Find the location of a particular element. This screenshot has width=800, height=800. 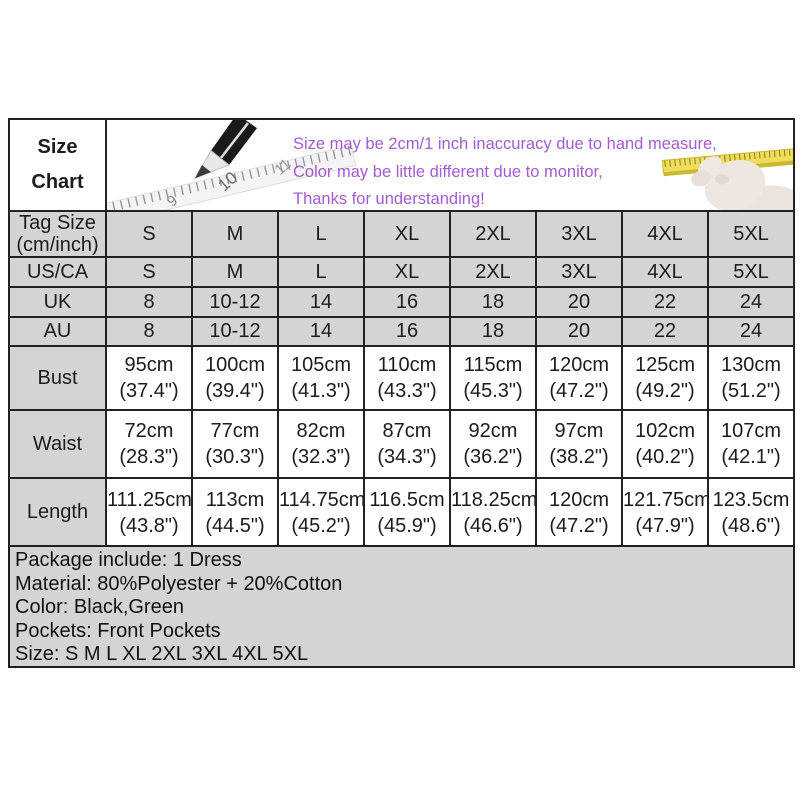

table-row-usca: US/CA S M L XL 2XL 3XL 4XL 5XL is located at coordinates (401, 272).